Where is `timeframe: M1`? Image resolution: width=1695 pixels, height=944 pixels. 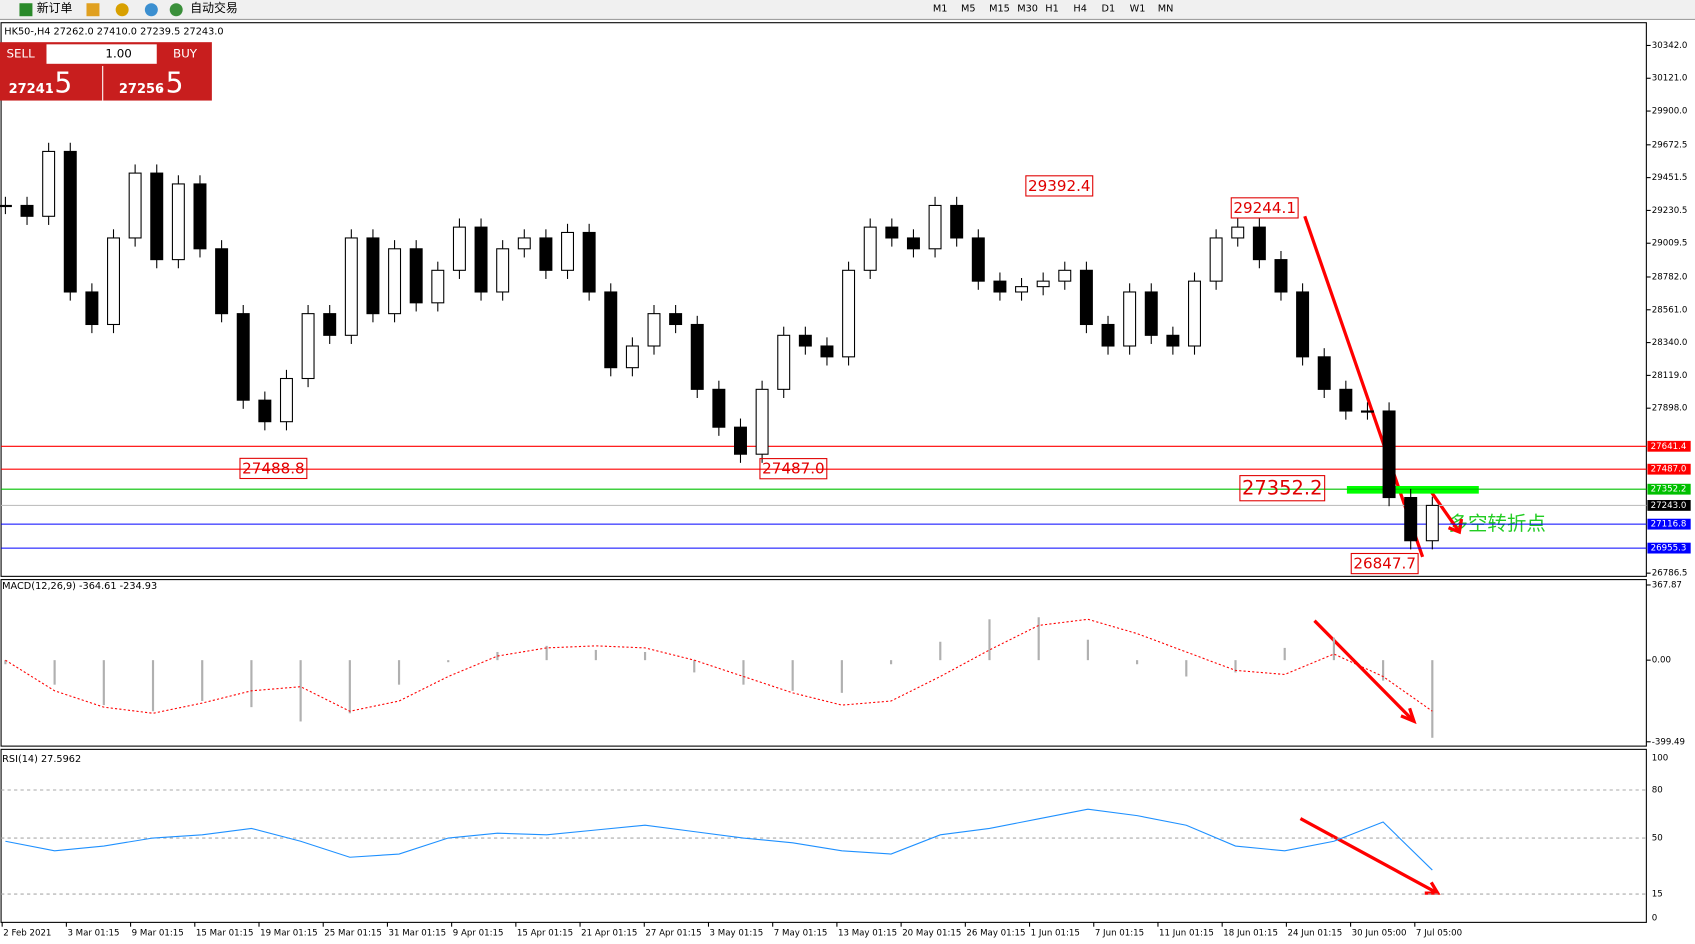
timeframe: M1 is located at coordinates (940, 9).